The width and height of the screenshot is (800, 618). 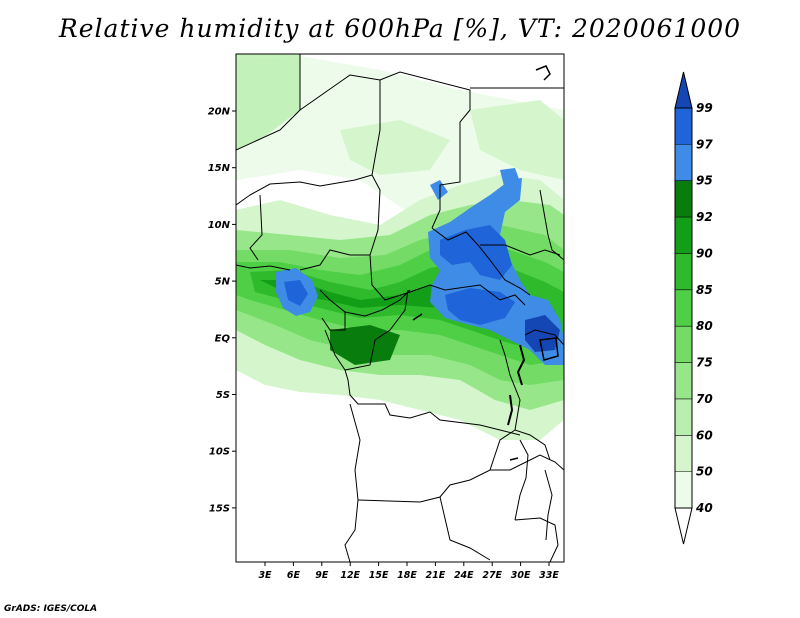 I want to click on lon-label: 30E, so click(x=521, y=575).